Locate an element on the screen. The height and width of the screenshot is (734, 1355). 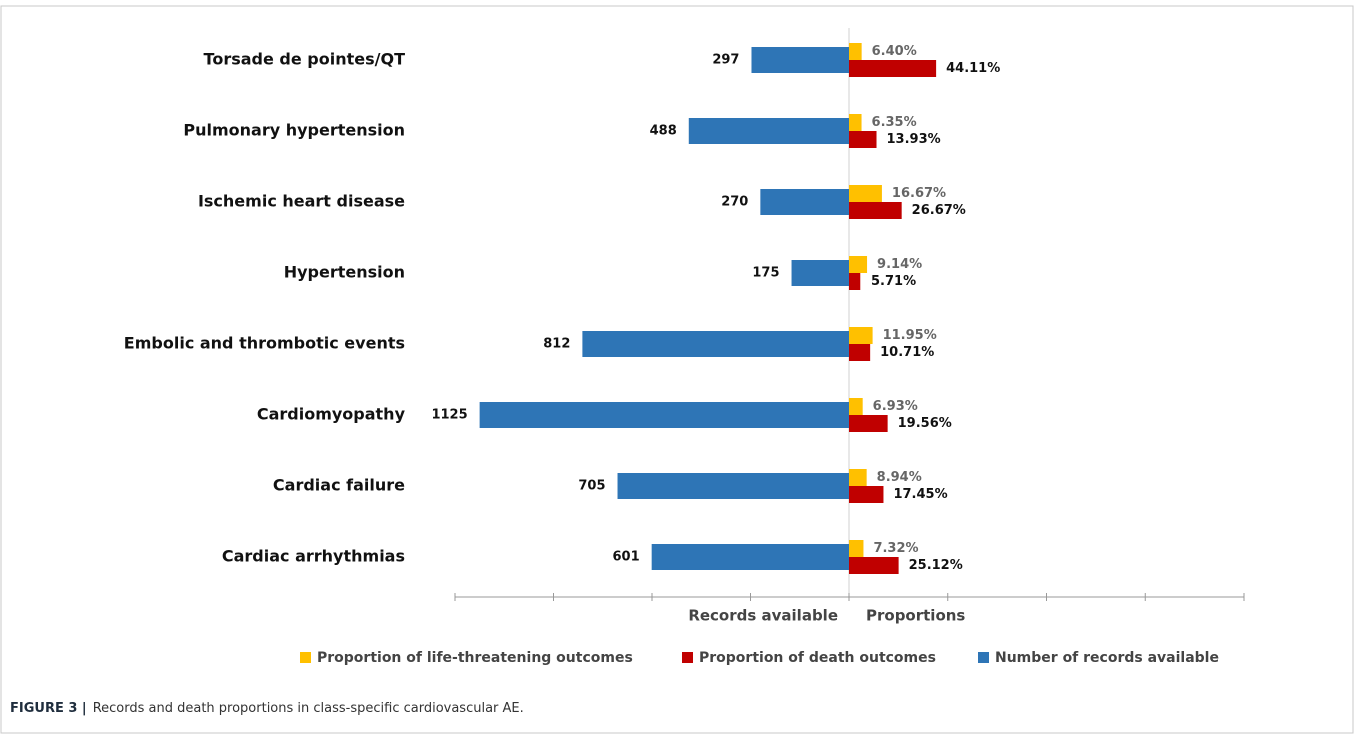
value-label: 8.94% is located at coordinates (899, 477).